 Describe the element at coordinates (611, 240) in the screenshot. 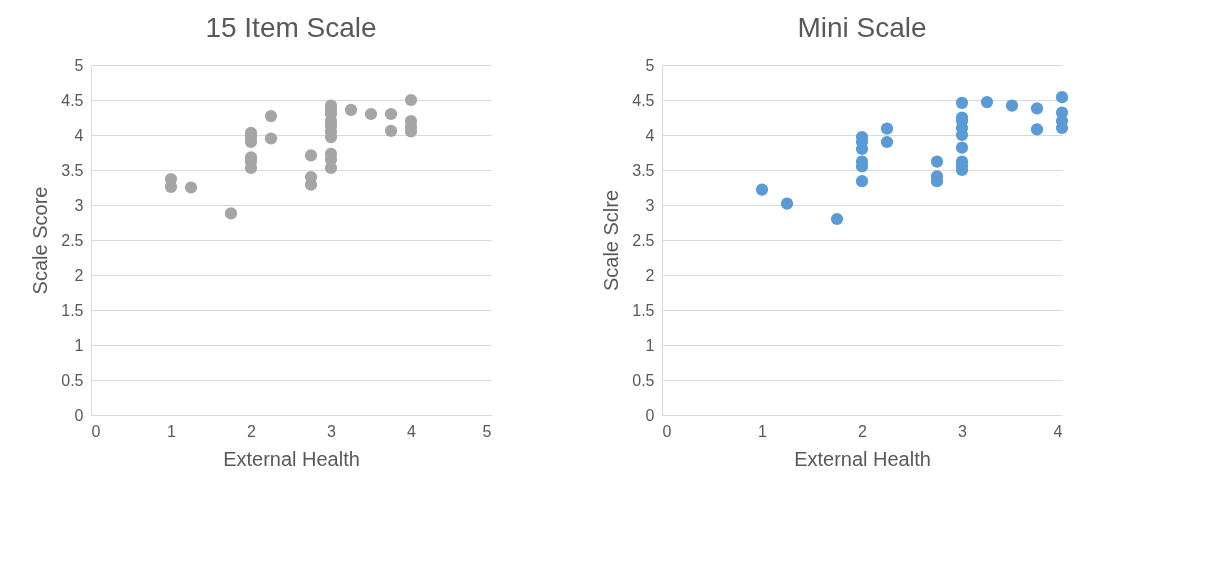

I see `y-axis-title: Scale Sclre` at that location.